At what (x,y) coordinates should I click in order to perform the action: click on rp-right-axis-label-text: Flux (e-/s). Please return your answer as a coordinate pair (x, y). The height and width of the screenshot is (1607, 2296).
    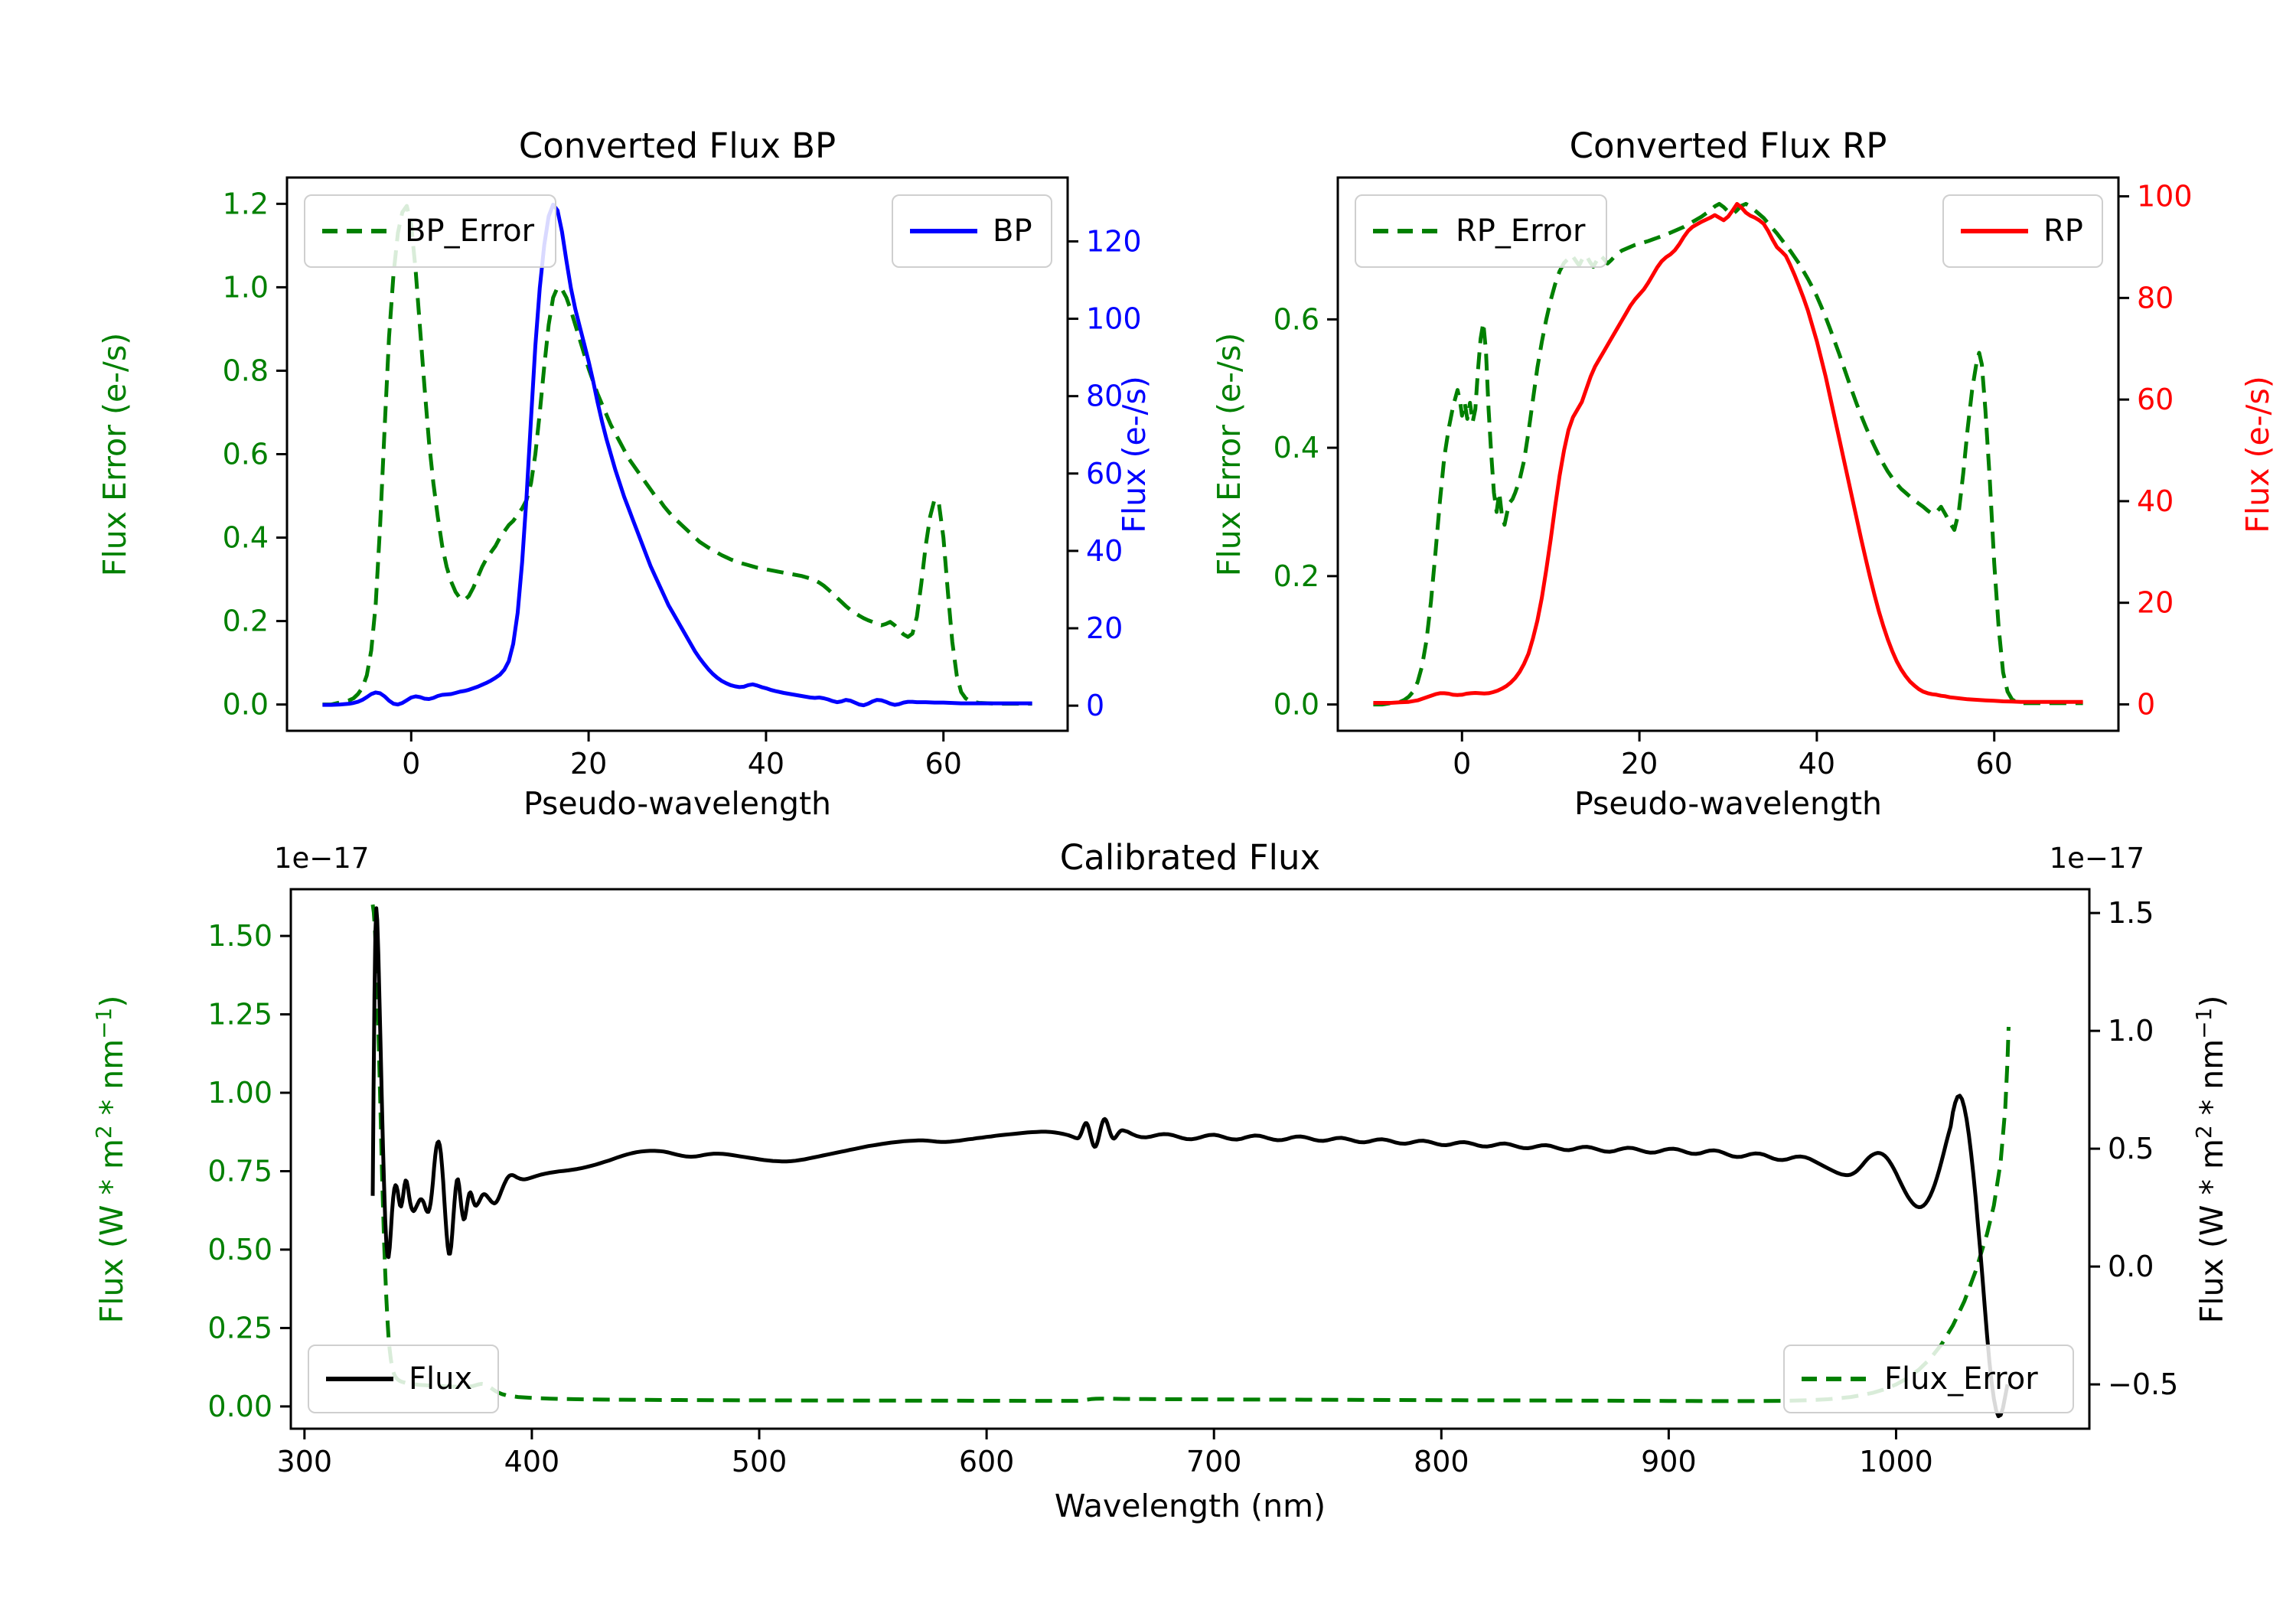
    Looking at the image, I should click on (2257, 454).